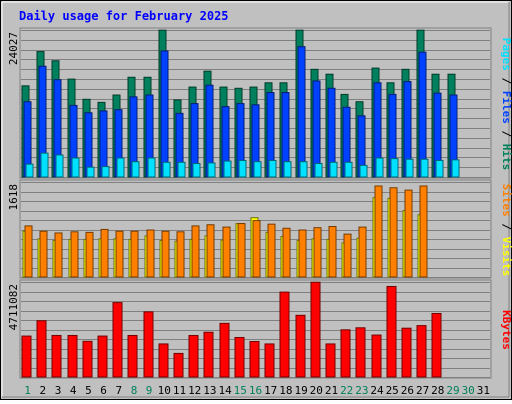 This screenshot has height=404, width=512. I want to click on panel-requests-ymax-label: 24027, so click(13, 48).